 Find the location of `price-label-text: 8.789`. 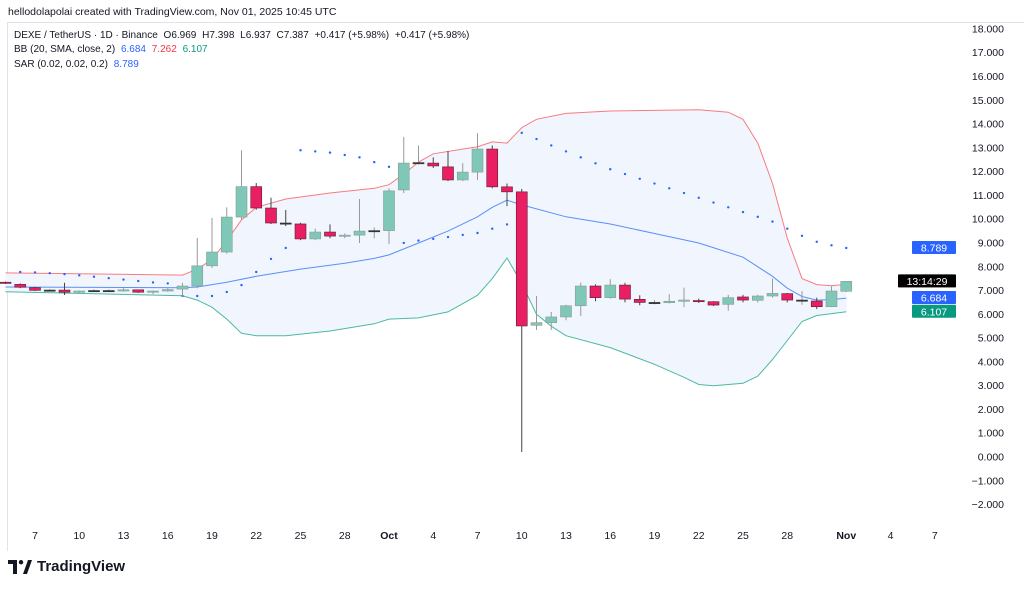

price-label-text: 8.789 is located at coordinates (934, 248).